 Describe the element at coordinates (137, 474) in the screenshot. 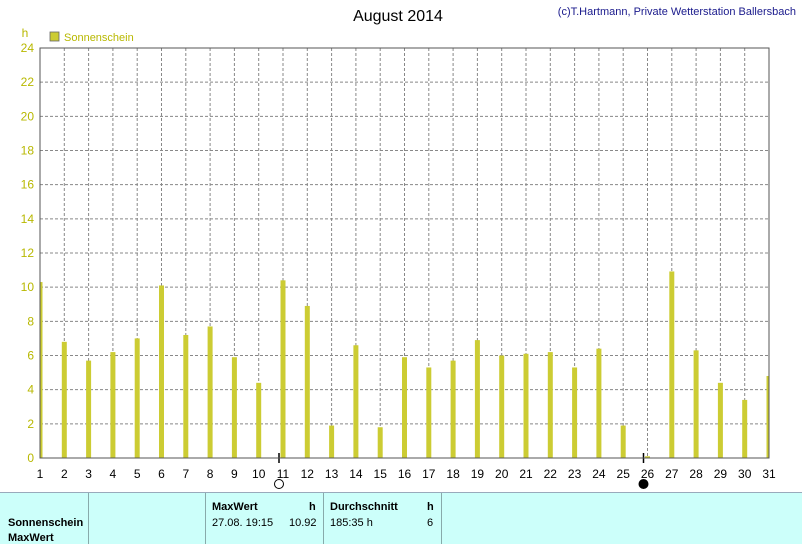

I see `x-tick-label: 5` at that location.